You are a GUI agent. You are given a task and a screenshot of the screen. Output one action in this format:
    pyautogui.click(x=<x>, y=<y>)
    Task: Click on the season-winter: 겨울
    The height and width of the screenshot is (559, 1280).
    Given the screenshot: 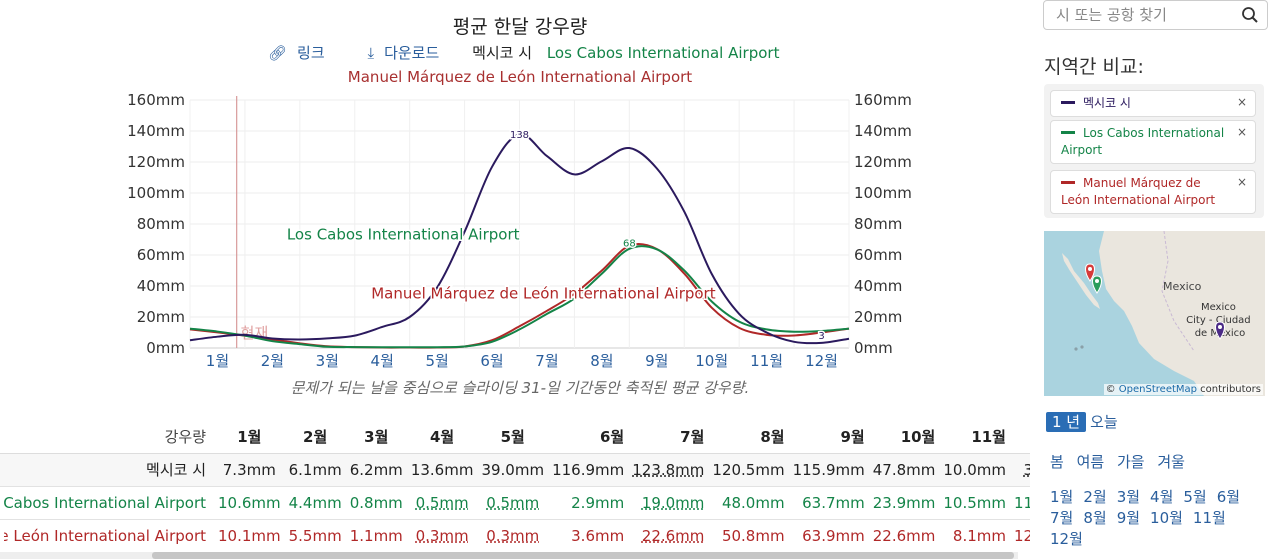 What is the action you would take?
    pyautogui.click(x=1171, y=462)
    